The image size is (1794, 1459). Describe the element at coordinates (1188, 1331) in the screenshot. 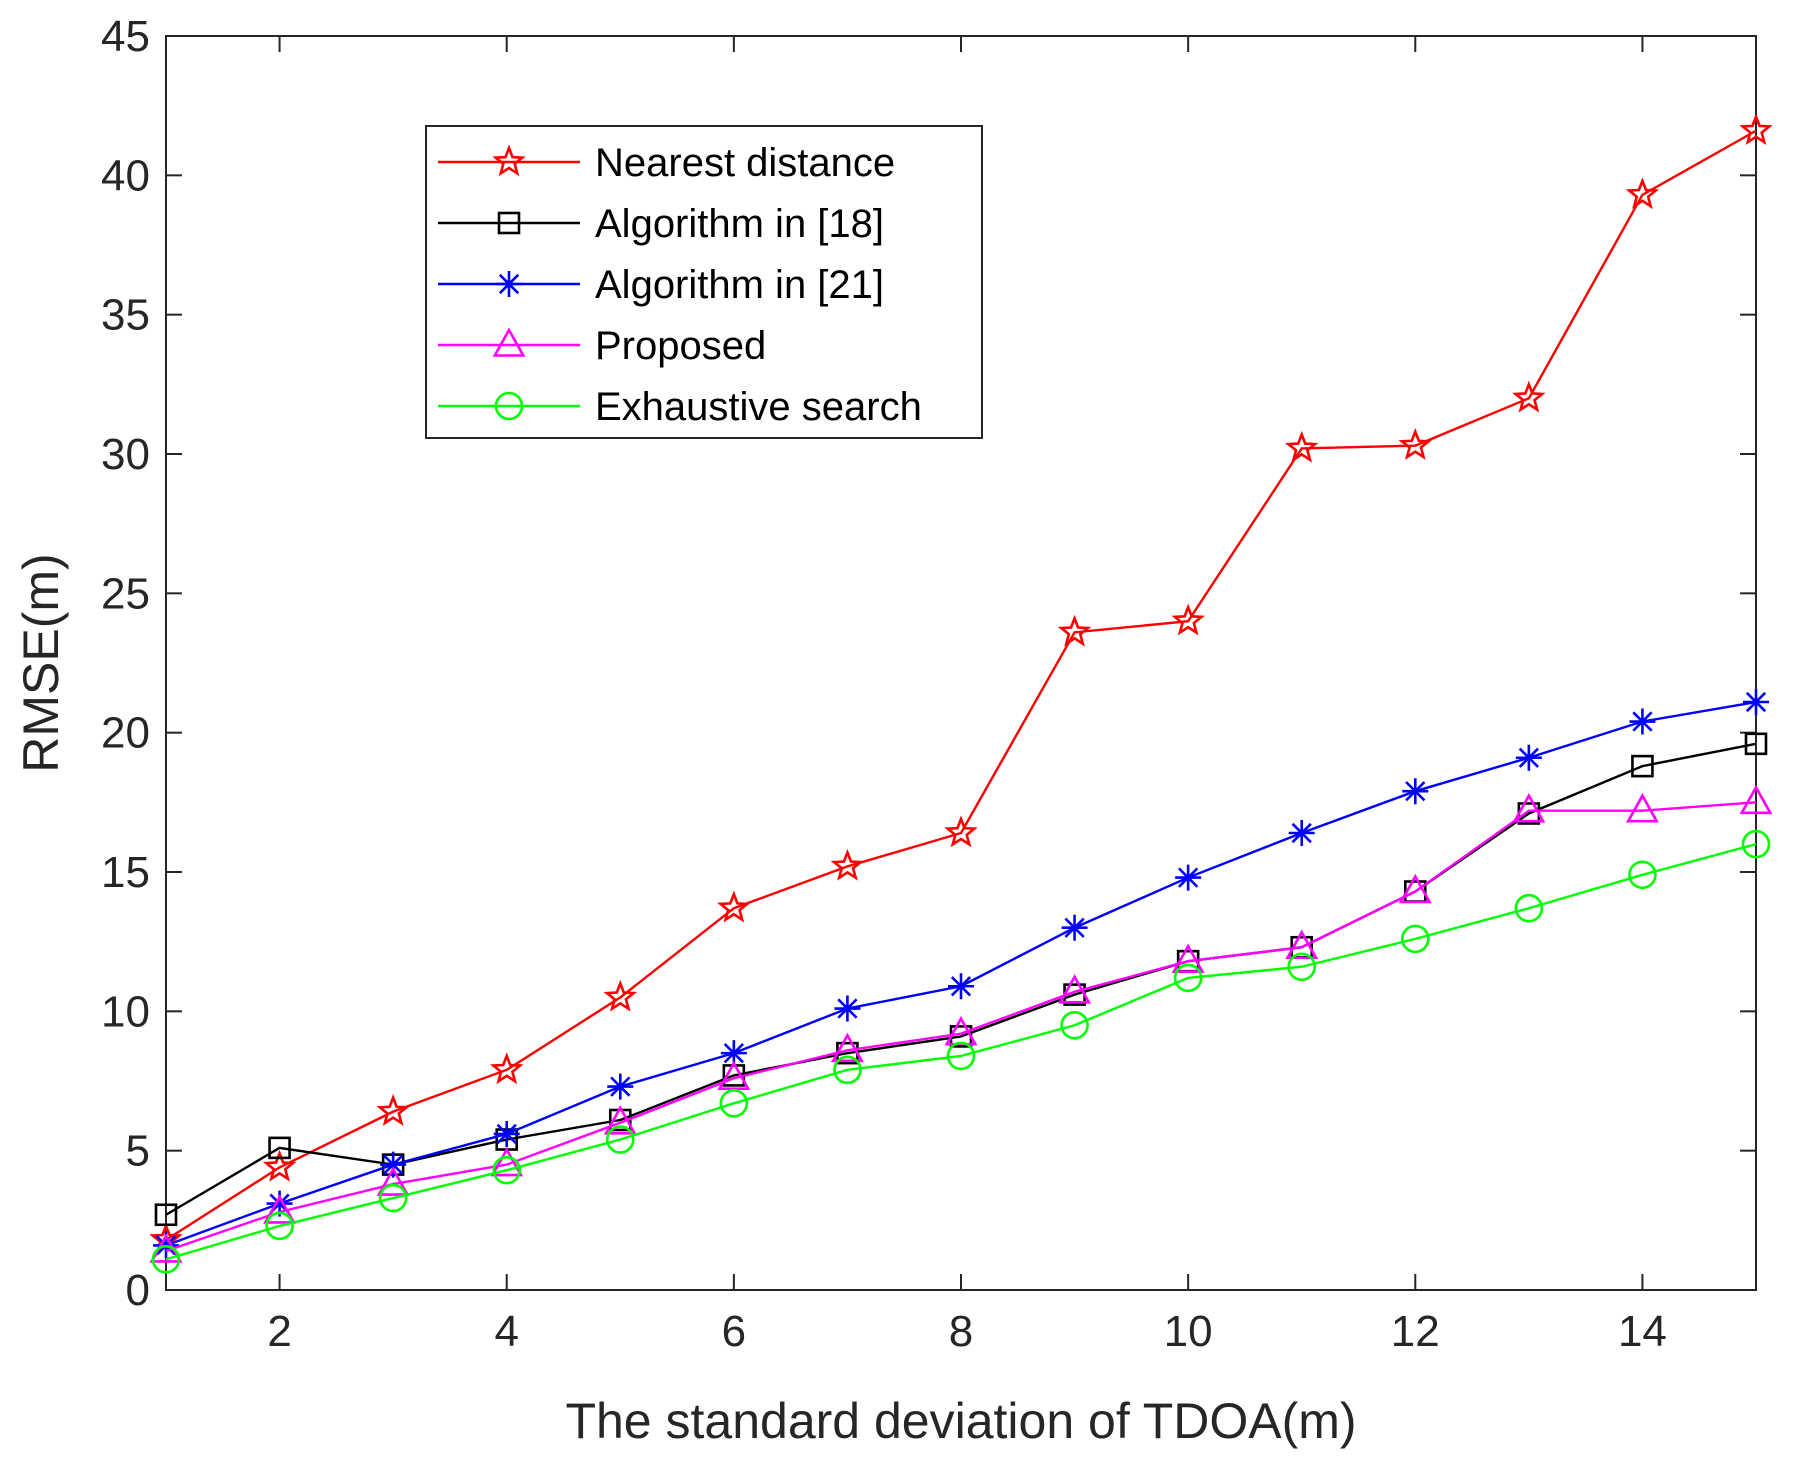

I see `x-tick-label: 10` at that location.